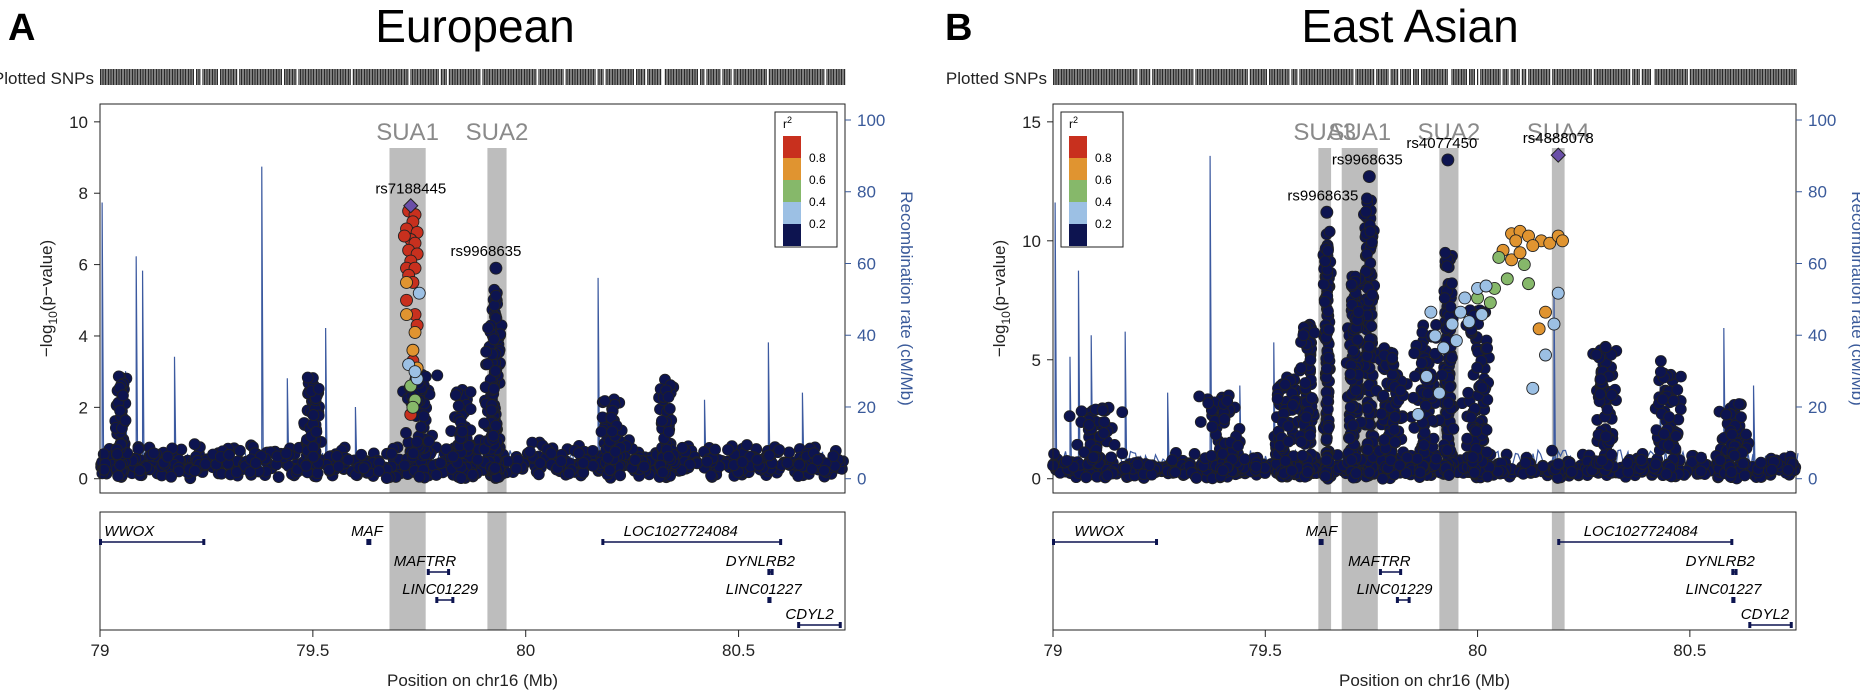  I want to click on y-axis-label-pre: −log, so click(46, 341).